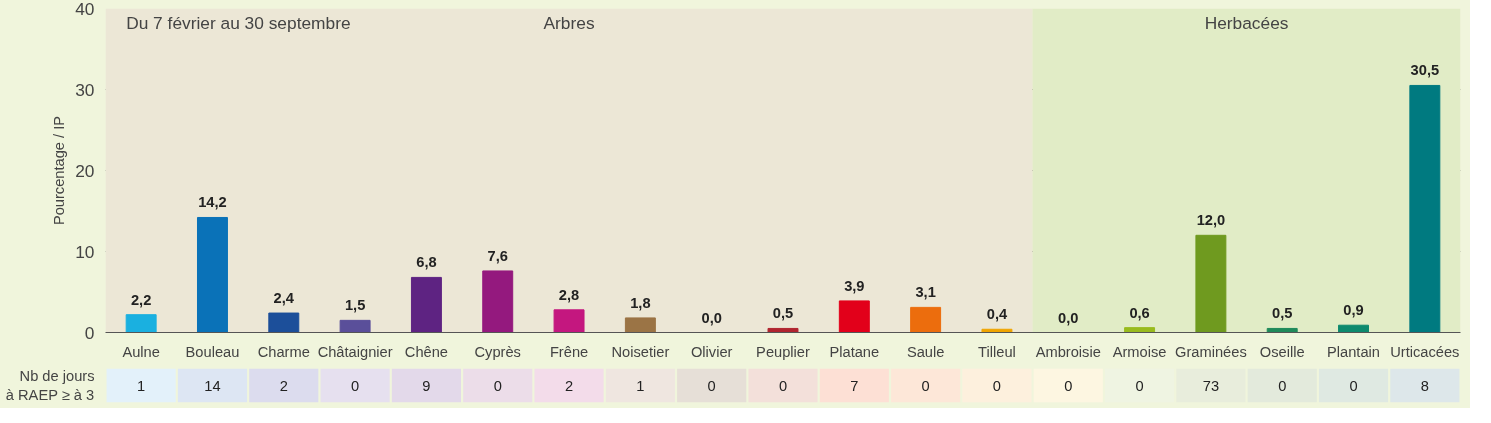 This screenshot has height=423, width=1491. Describe the element at coordinates (497, 255) in the screenshot. I see `data-label: 7,6` at that location.